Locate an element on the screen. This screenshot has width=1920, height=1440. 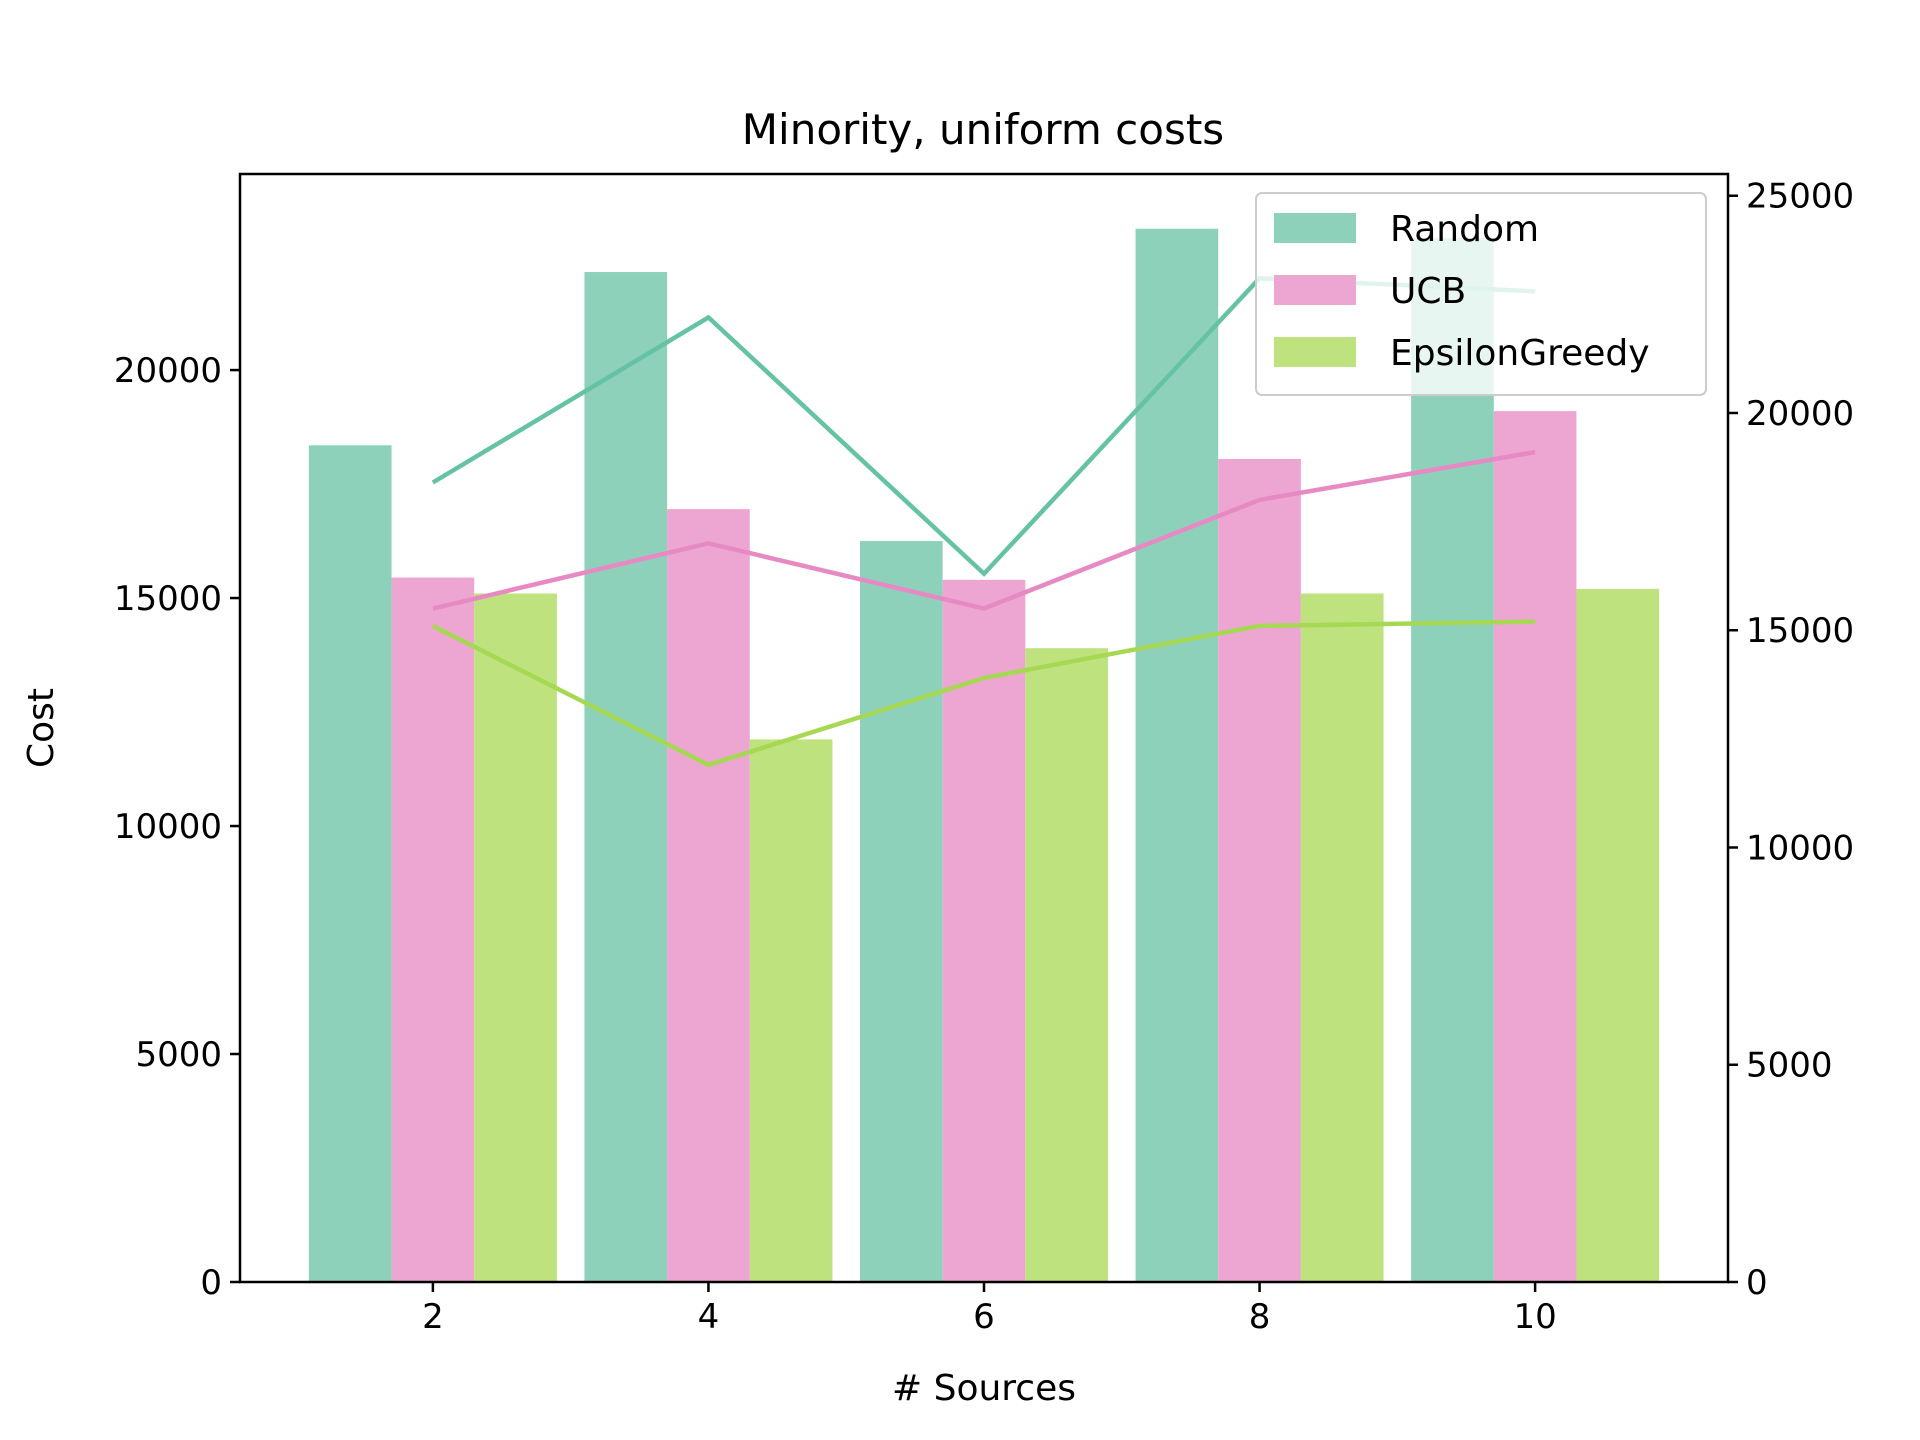
y-tick-label-10000: 10000 is located at coordinates (168, 827).